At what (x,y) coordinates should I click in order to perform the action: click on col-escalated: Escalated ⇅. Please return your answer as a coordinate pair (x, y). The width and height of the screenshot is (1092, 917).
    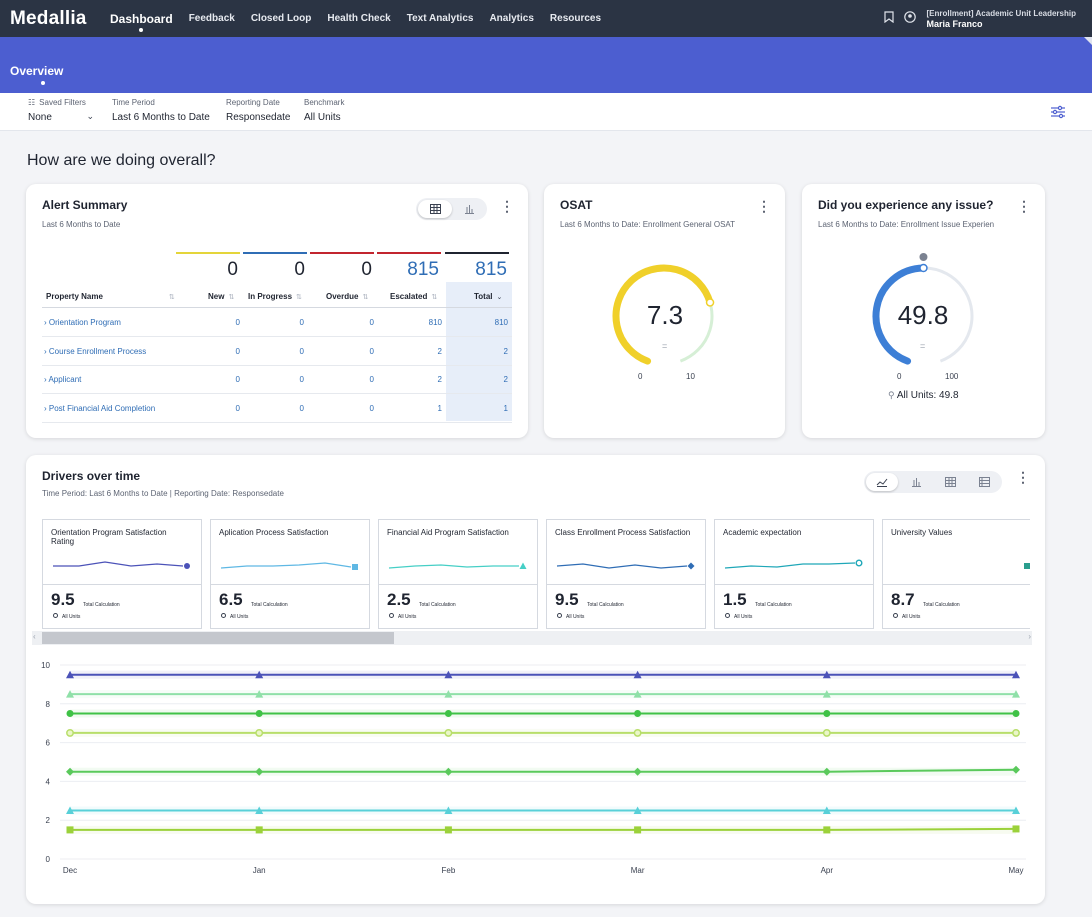
    Looking at the image, I should click on (413, 296).